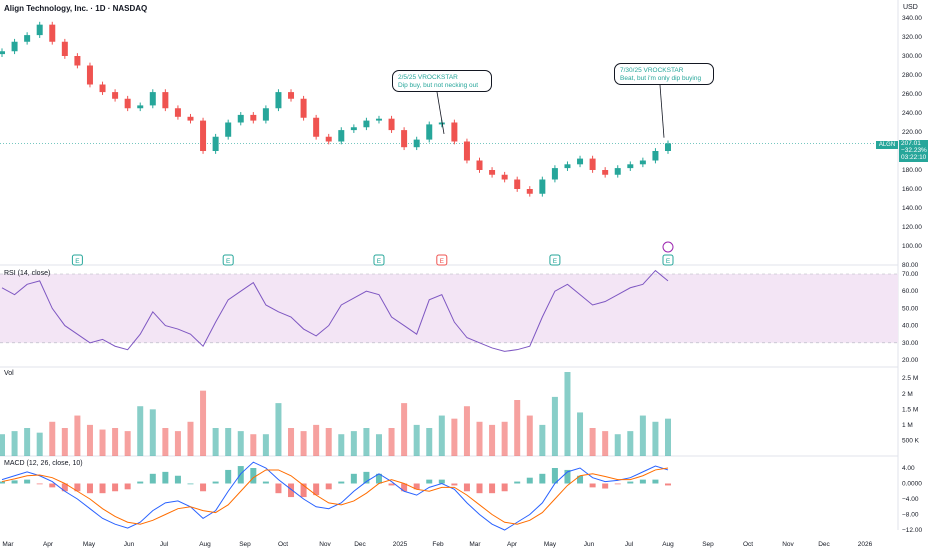 The image size is (932, 550). I want to click on rsi-axis-tick-2: 50.00, so click(910, 308).